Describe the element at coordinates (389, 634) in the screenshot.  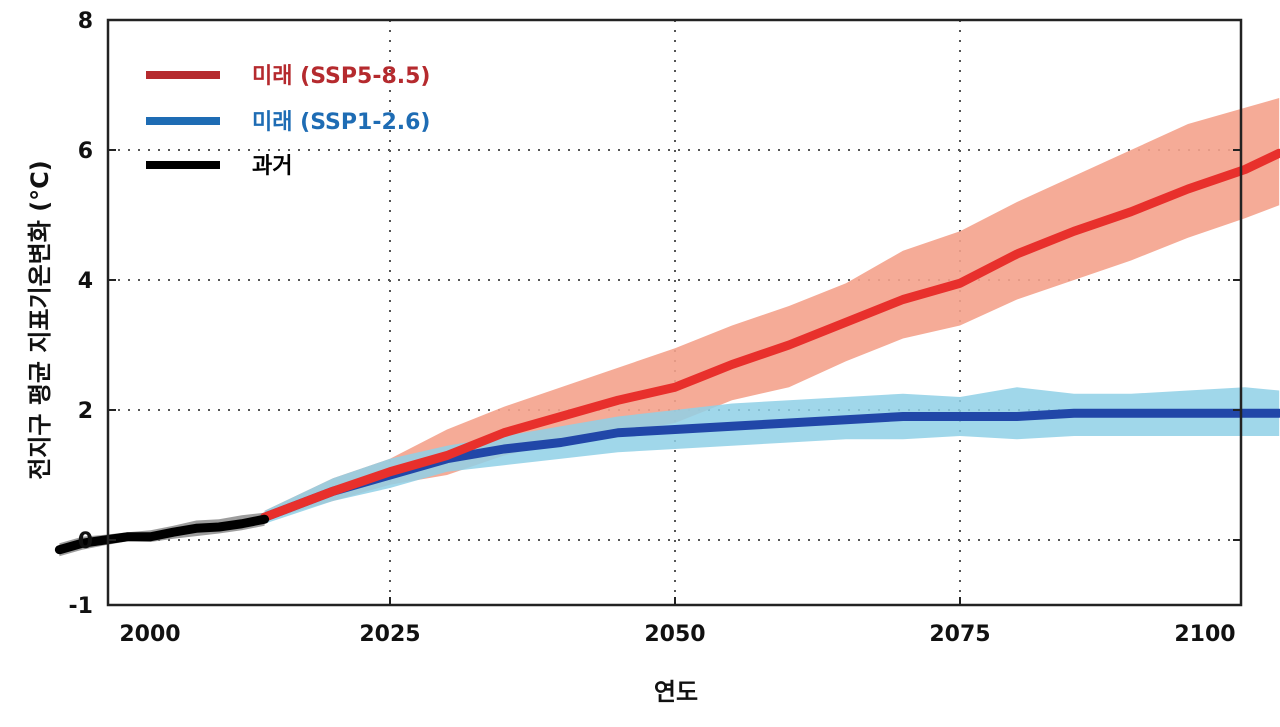
I see `x-tick-label: 2025` at that location.